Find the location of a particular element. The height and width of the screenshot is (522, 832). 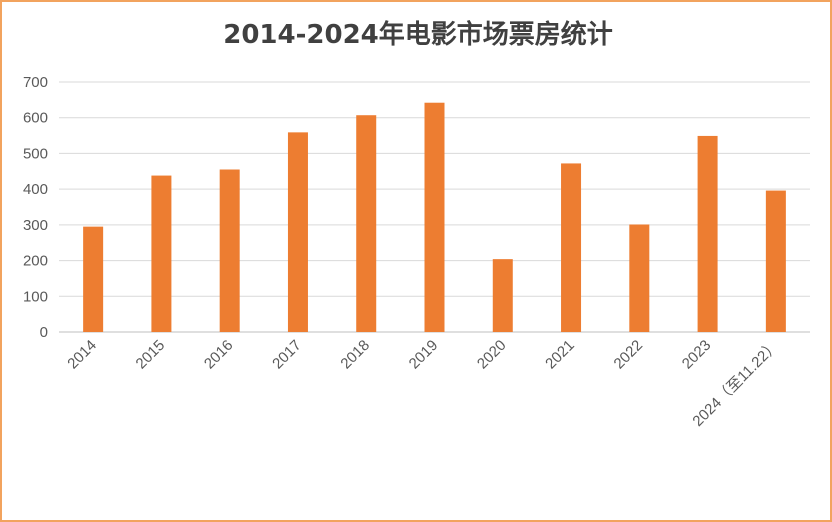

y-tick-label: 700 is located at coordinates (35, 82).